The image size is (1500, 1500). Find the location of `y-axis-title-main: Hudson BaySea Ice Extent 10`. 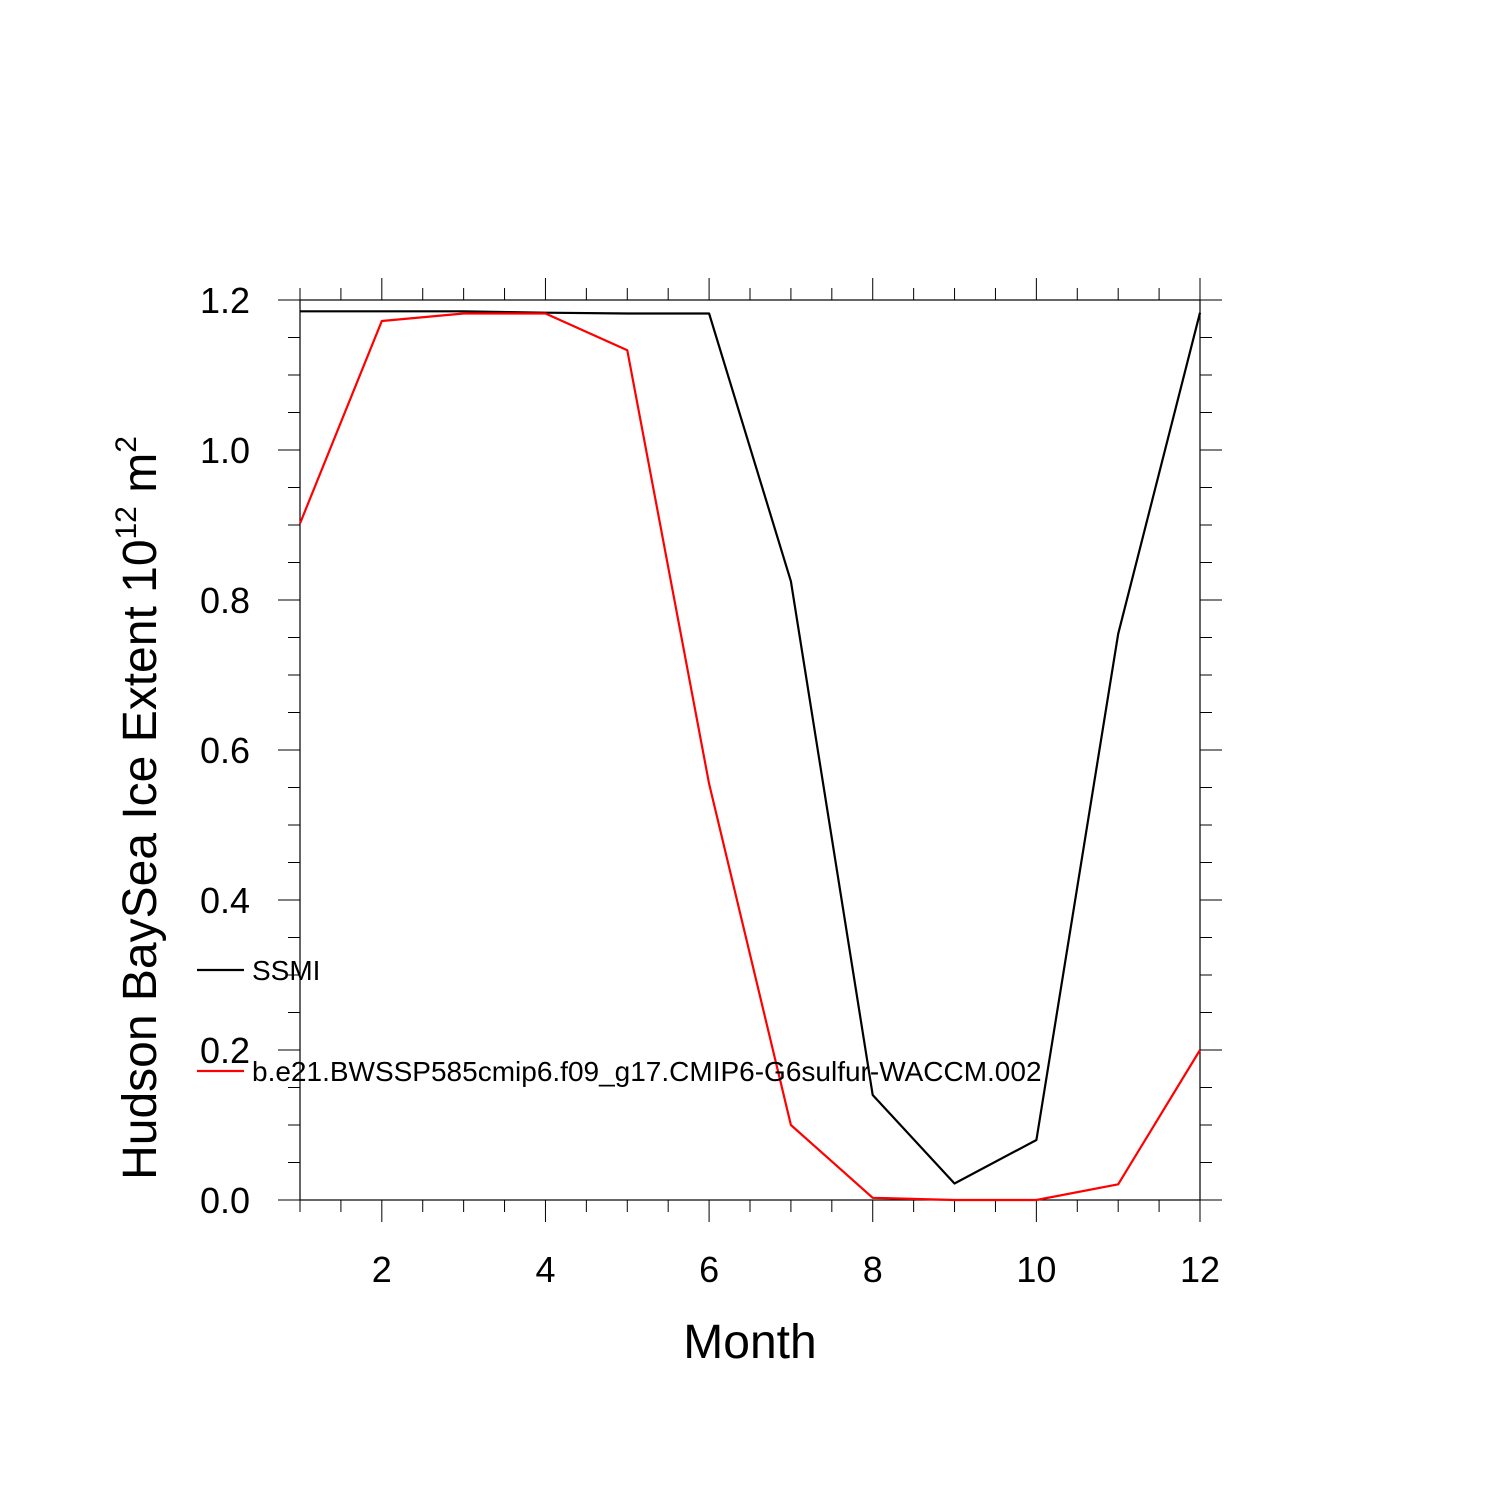

y-axis-title-main: Hudson BaySea Ice Extent 10 is located at coordinates (140, 859).